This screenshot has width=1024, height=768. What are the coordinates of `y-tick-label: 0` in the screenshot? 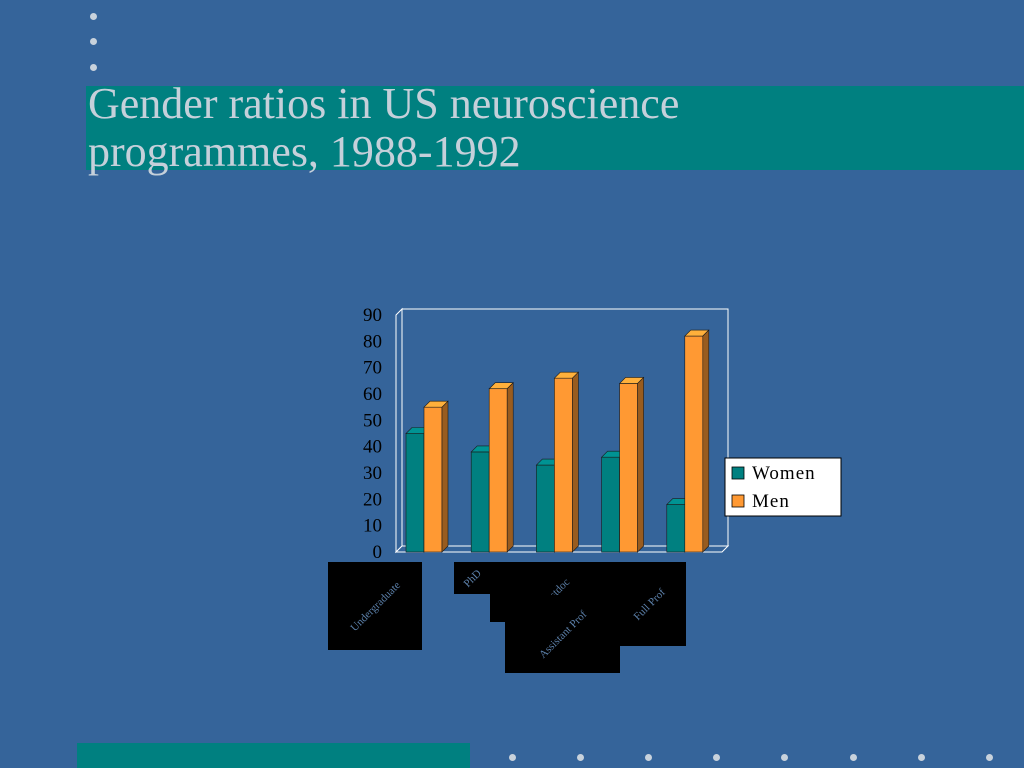 It's located at (378, 552).